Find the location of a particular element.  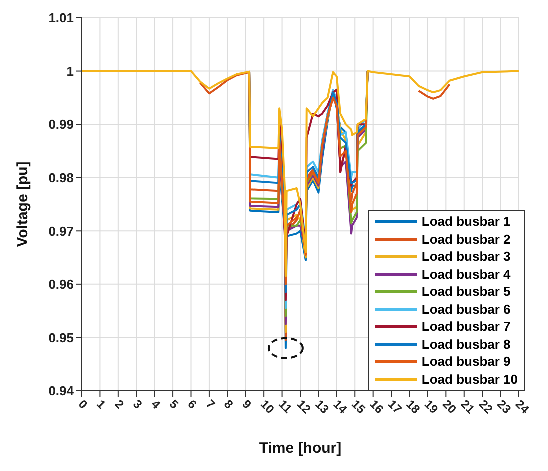

y-tick-label: 0.94 is located at coordinates (61, 391).